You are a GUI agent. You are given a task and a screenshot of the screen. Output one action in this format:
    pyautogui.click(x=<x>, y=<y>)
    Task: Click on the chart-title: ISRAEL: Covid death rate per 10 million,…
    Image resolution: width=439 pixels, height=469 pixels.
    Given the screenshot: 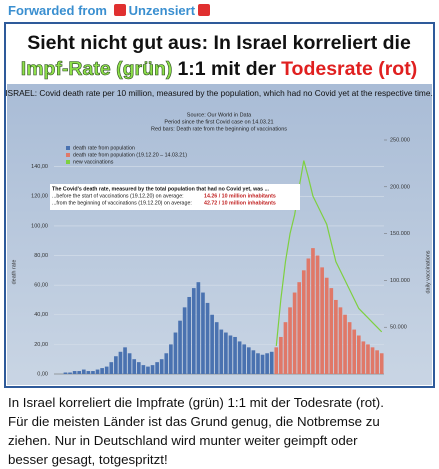 What is the action you would take?
    pyautogui.click(x=219, y=93)
    